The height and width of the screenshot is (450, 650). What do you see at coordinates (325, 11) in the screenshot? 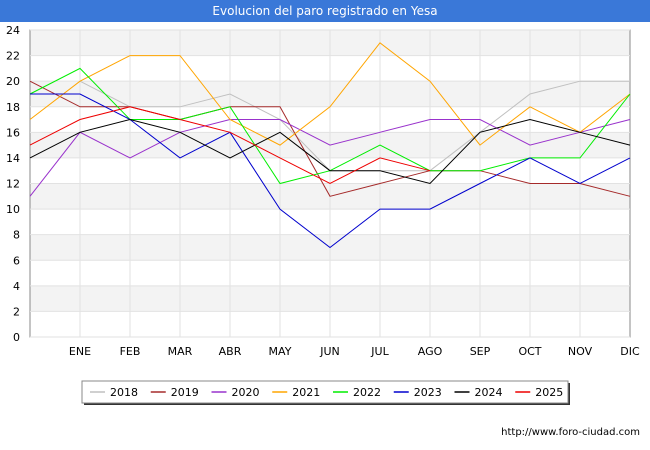
I see `chart-title: Evolucion del paro registrado en Yesa` at bounding box center [325, 11].